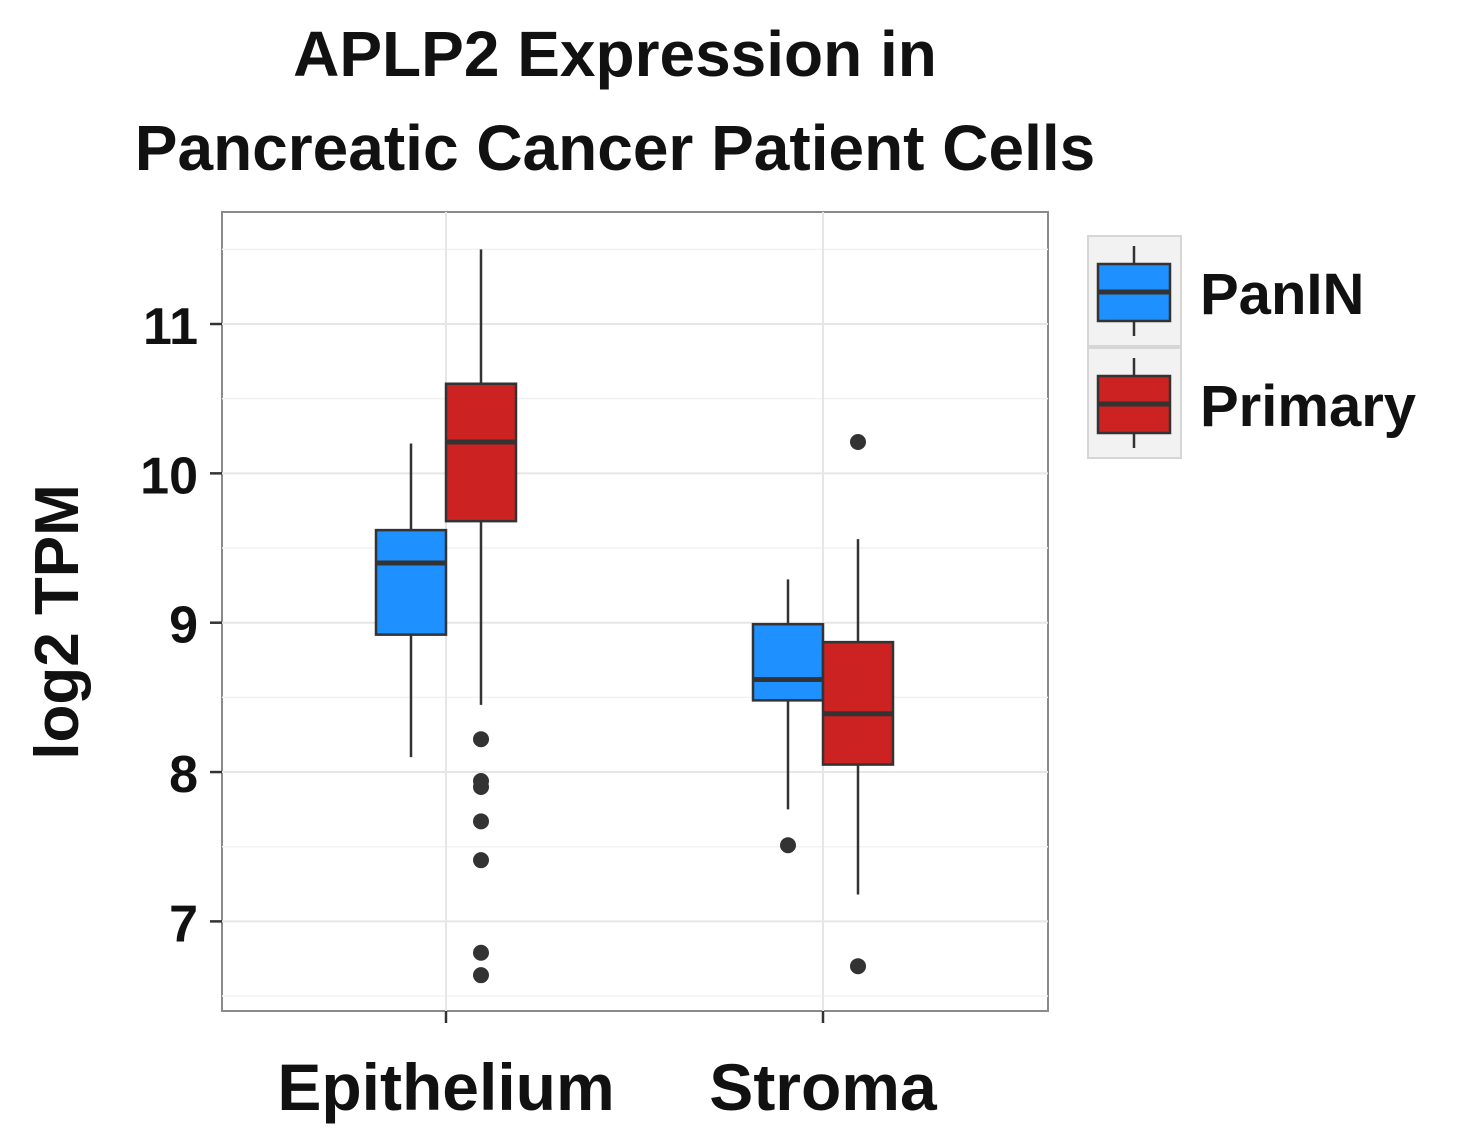 Image resolution: width=1460 pixels, height=1132 pixels. I want to click on box-panin-stroma-outlier, so click(788, 845).